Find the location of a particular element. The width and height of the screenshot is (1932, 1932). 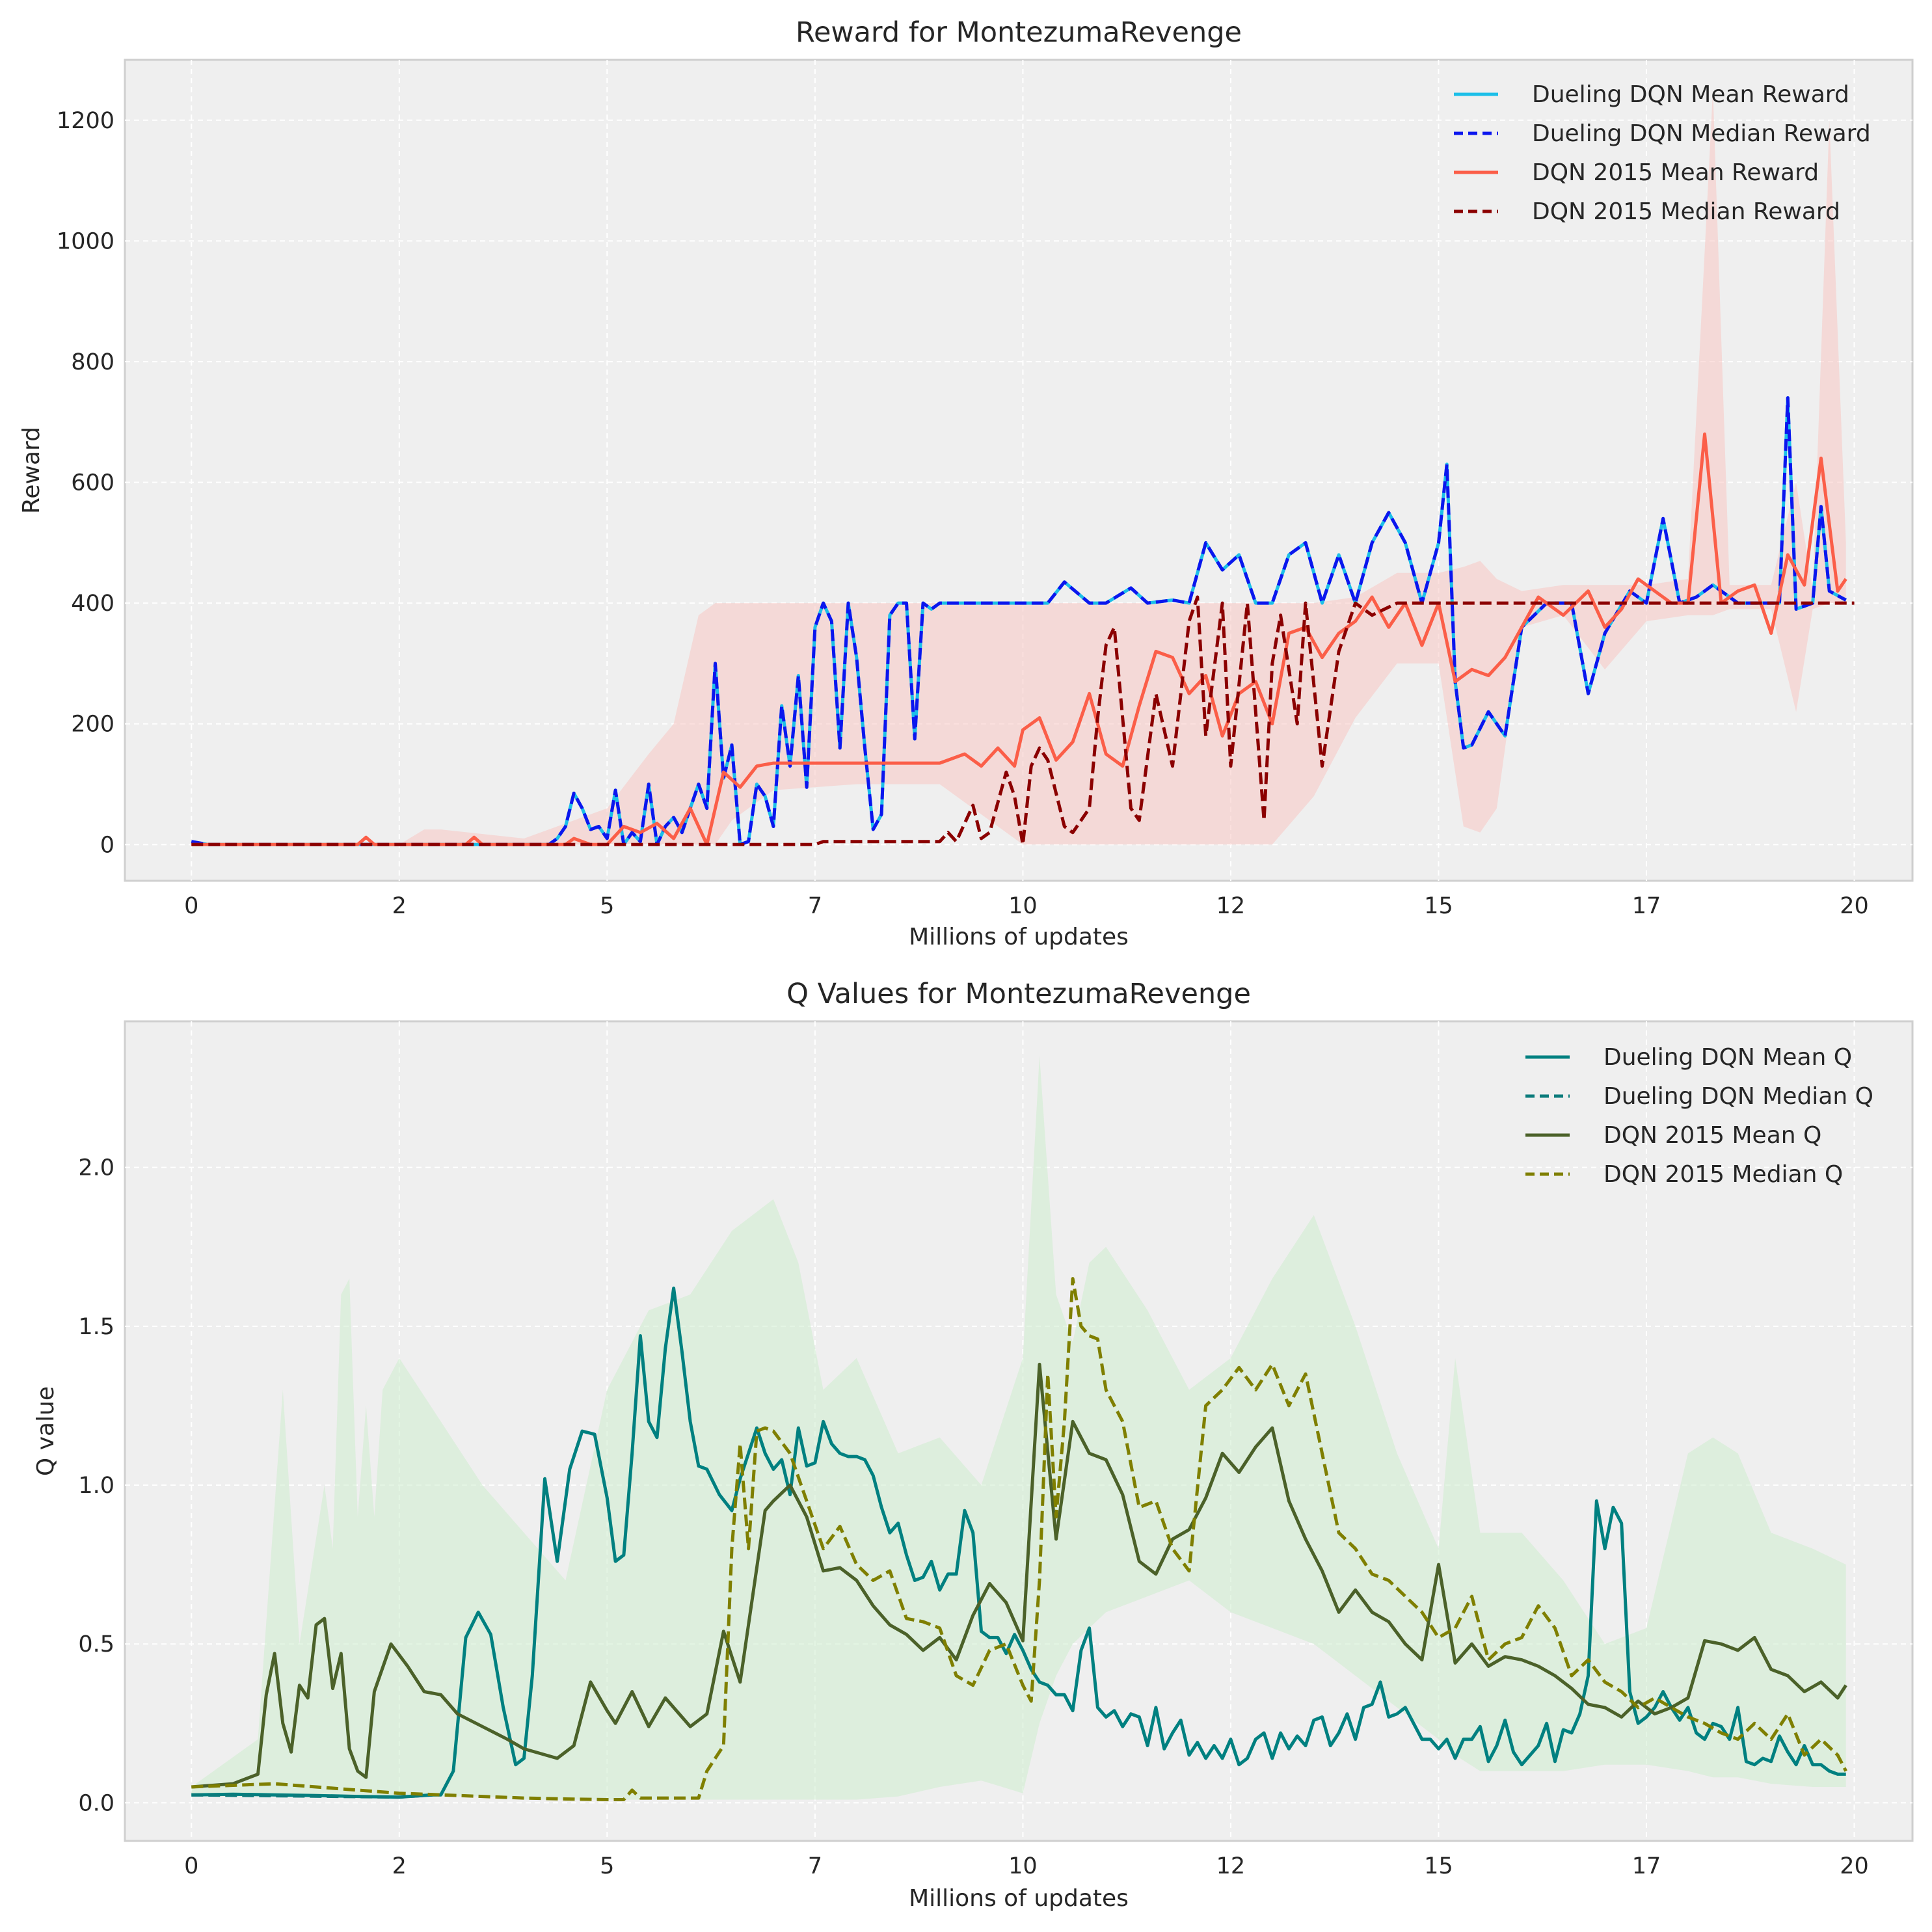

reward-x-tick-label: 15 is located at coordinates (1438, 906).